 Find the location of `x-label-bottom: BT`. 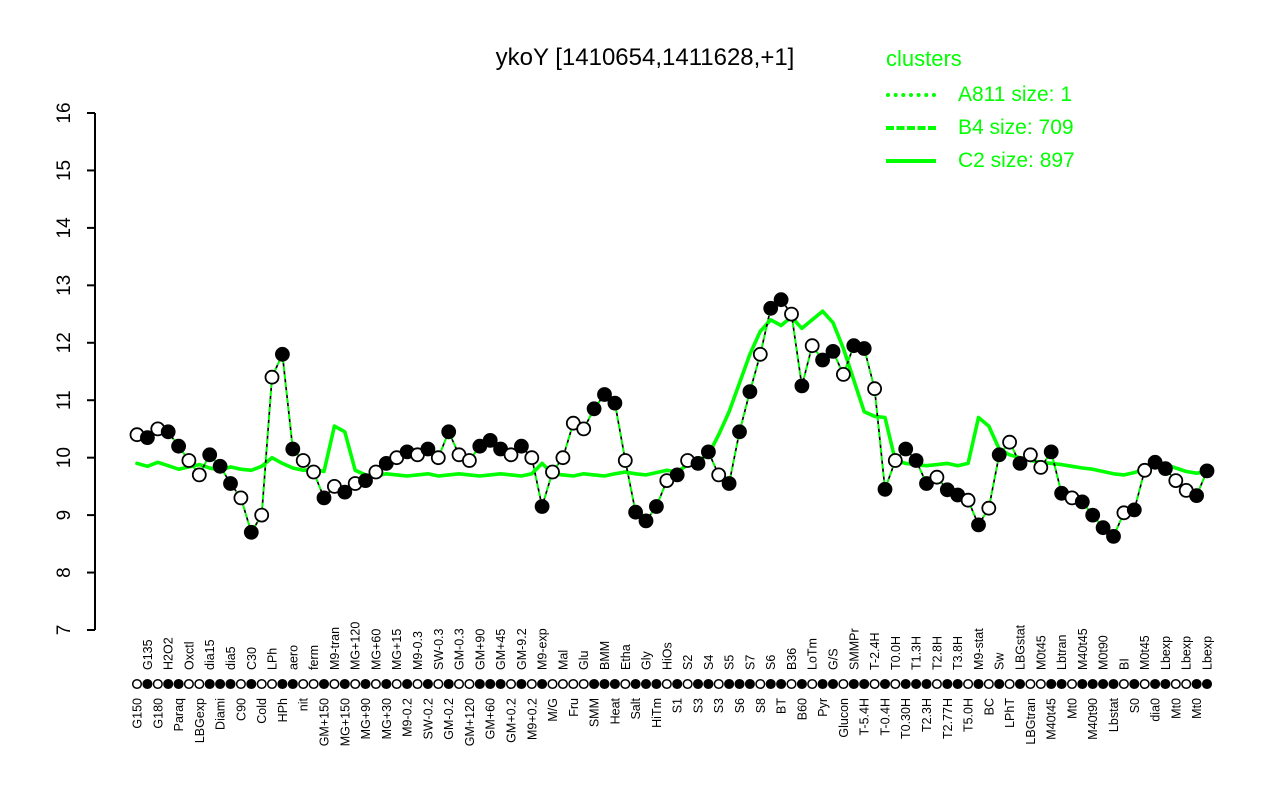

x-label-bottom: BT is located at coordinates (782, 706).